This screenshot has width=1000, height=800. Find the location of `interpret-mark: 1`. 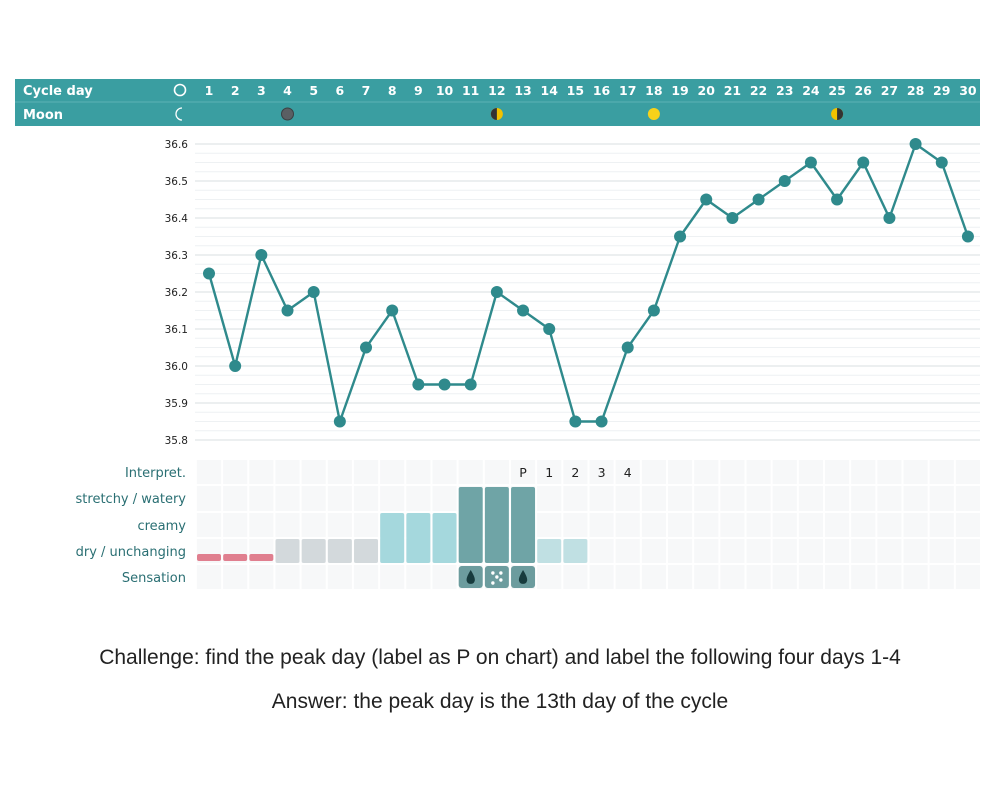

interpret-mark: 1 is located at coordinates (549, 472).